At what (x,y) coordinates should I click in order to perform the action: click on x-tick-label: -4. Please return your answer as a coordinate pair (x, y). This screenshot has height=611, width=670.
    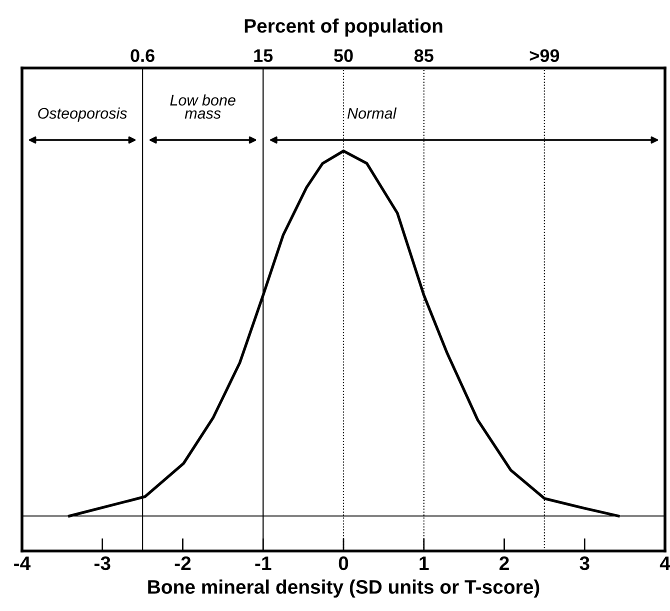
    Looking at the image, I should click on (22, 563).